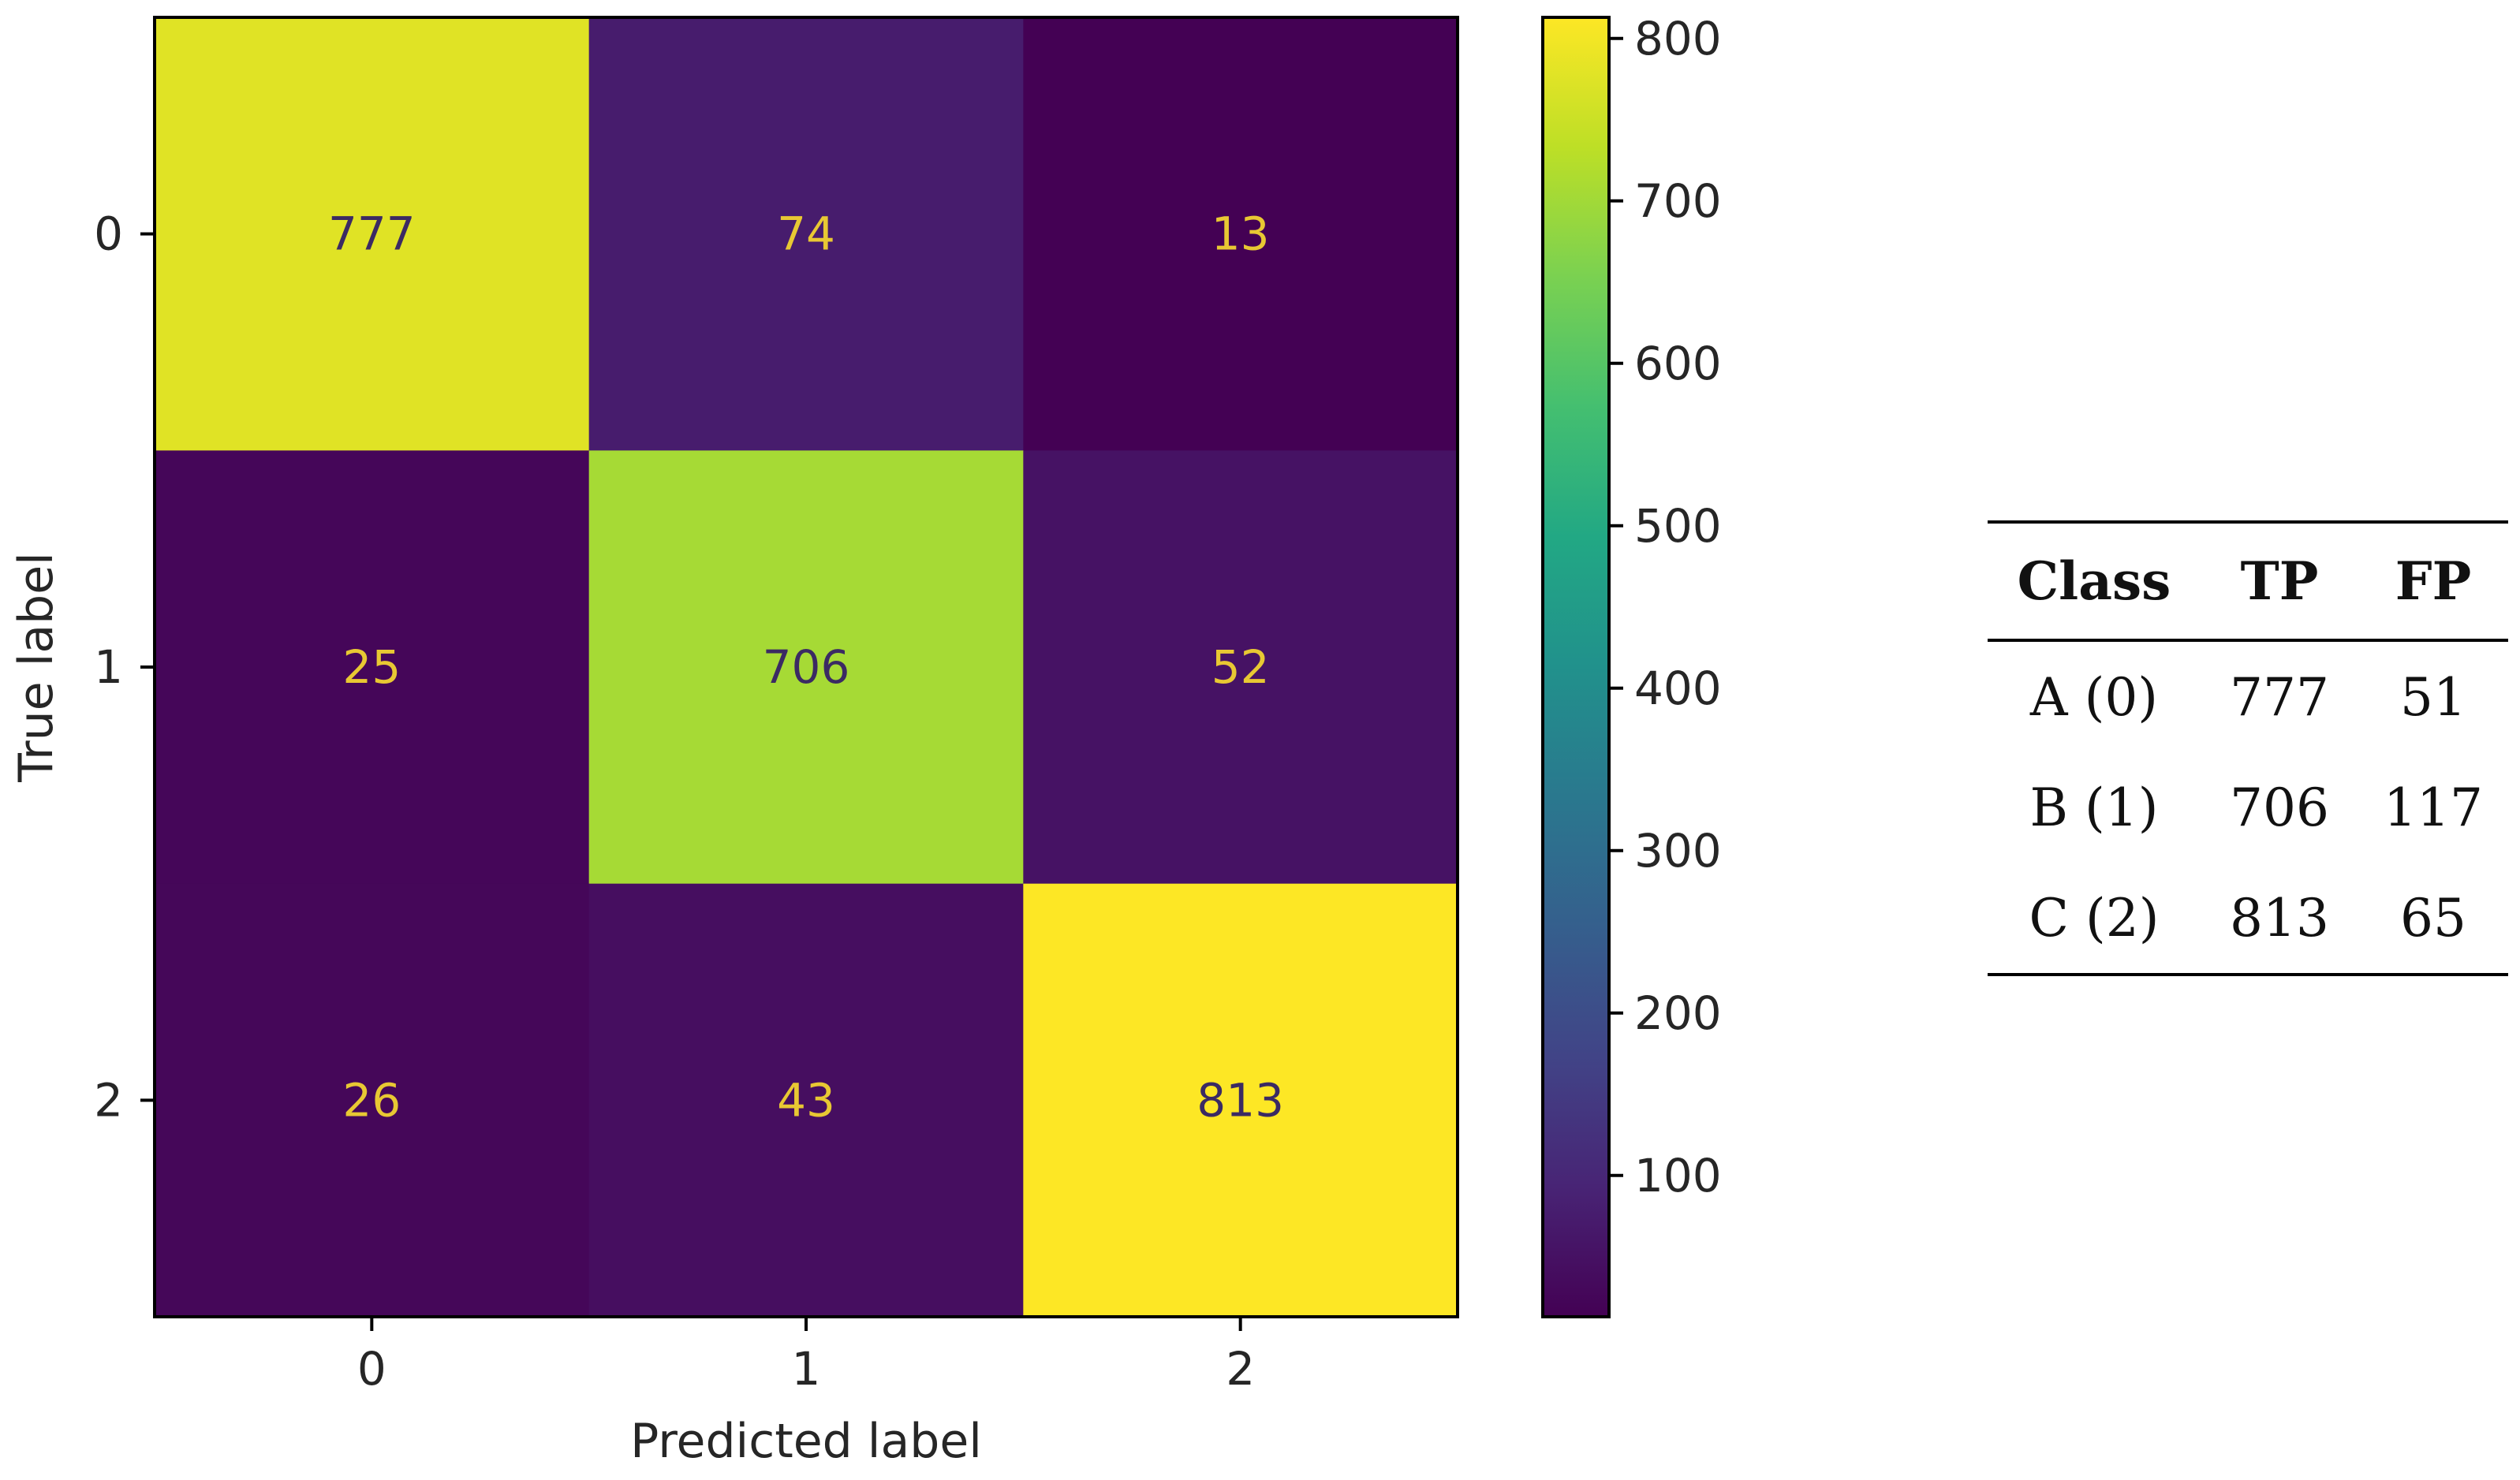 Image resolution: width=2520 pixels, height=1480 pixels. What do you see at coordinates (108, 667) in the screenshot?
I see `y-tick-label: 1` at bounding box center [108, 667].